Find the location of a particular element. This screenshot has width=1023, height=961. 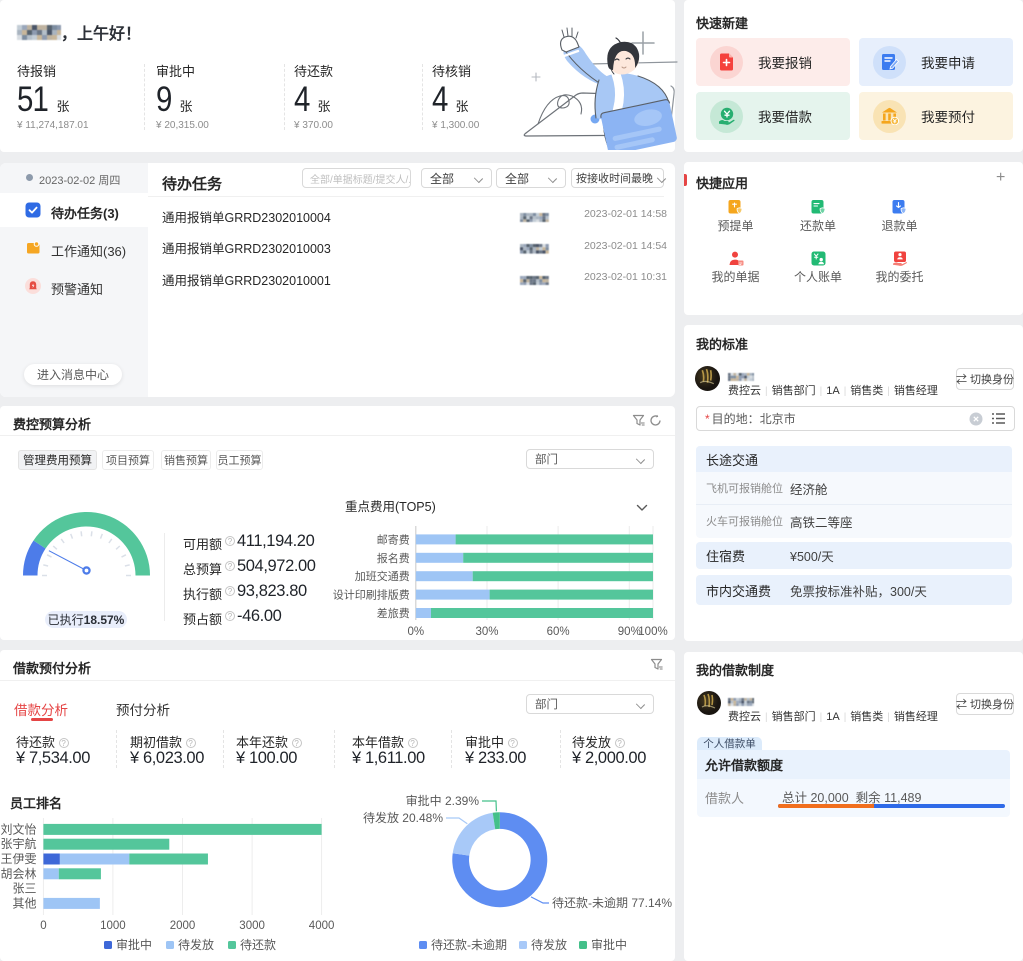

svg-text: 邮寄费 is located at coordinates (393, 539).